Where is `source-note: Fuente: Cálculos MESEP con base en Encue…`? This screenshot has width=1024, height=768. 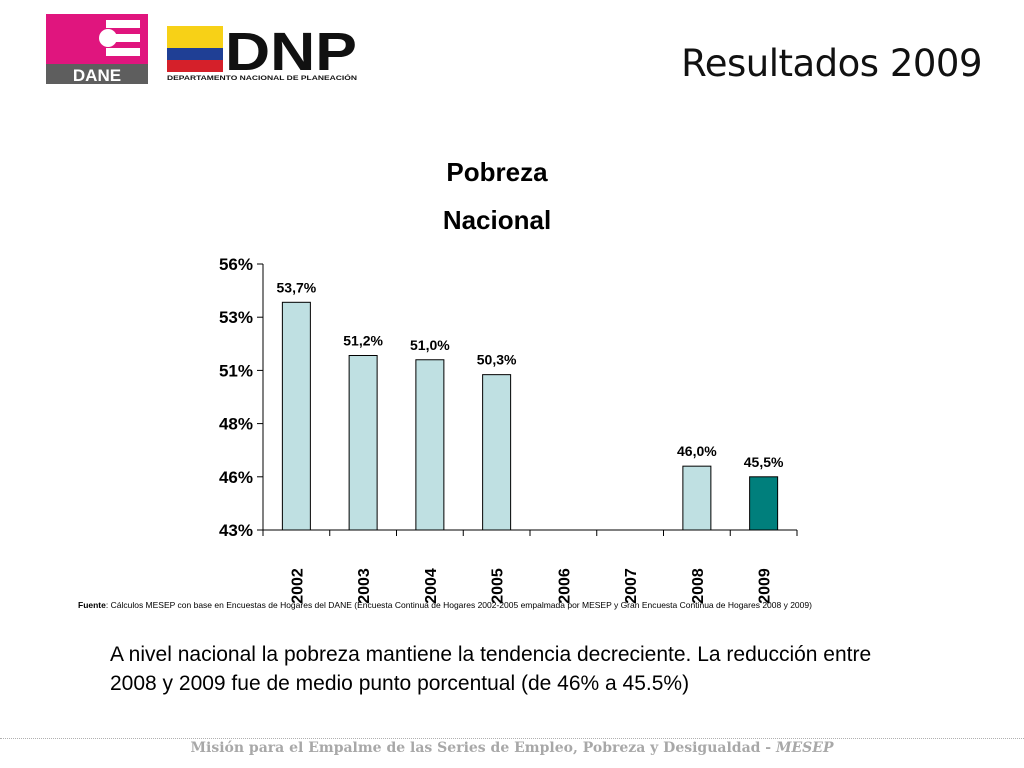
source-note: Fuente: Cálculos MESEP con base en Encue… is located at coordinates (528, 605).